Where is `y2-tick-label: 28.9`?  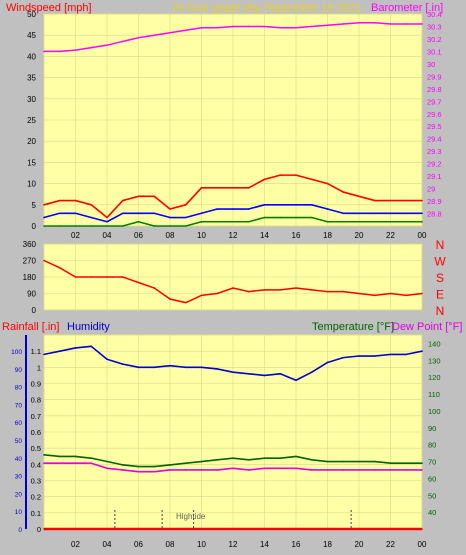 y2-tick-label: 28.9 is located at coordinates (434, 201).